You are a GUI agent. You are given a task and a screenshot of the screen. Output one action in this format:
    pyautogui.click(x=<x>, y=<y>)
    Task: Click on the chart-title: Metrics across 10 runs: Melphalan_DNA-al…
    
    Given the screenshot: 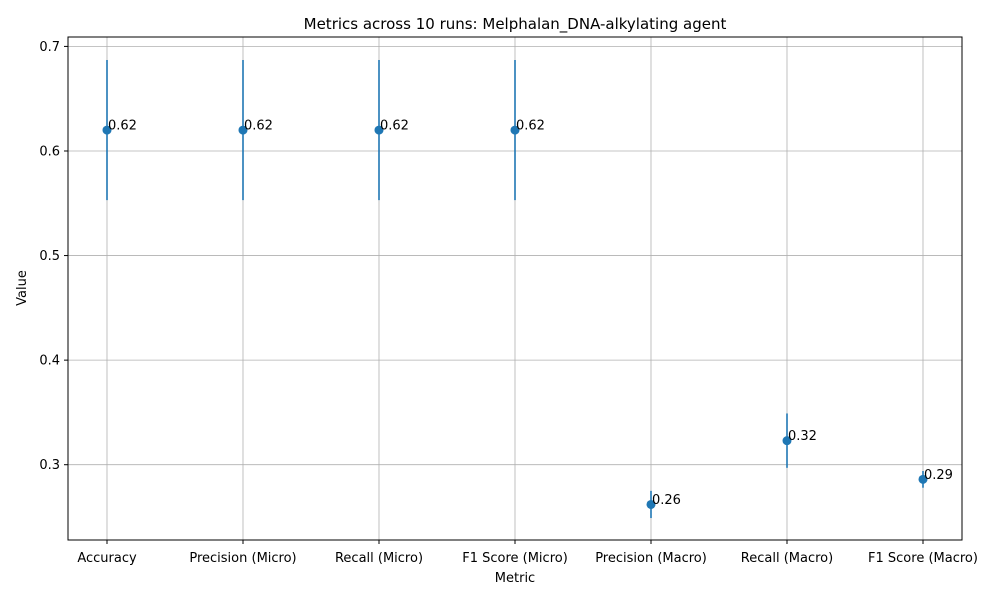 What is the action you would take?
    pyautogui.click(x=515, y=24)
    